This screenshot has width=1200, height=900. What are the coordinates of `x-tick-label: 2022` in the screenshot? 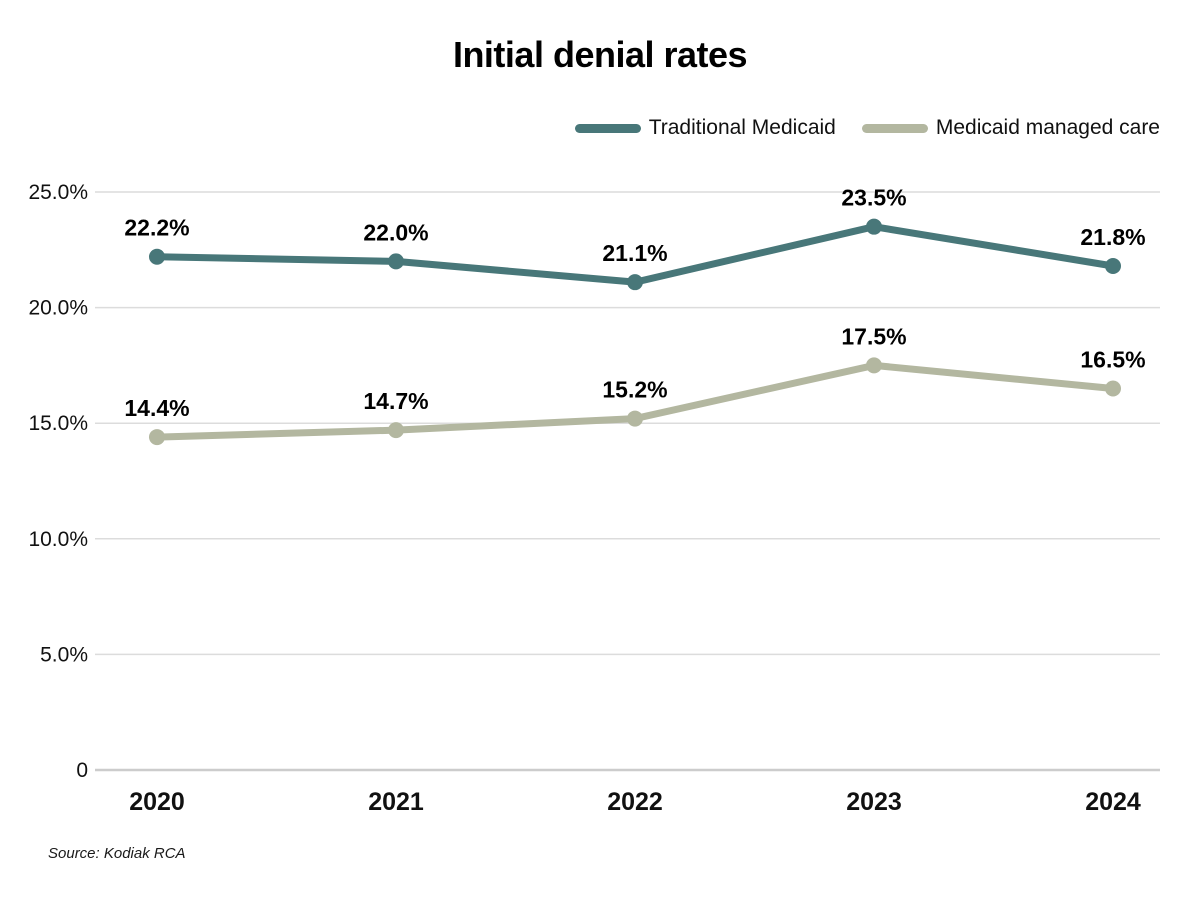 It's located at (635, 802).